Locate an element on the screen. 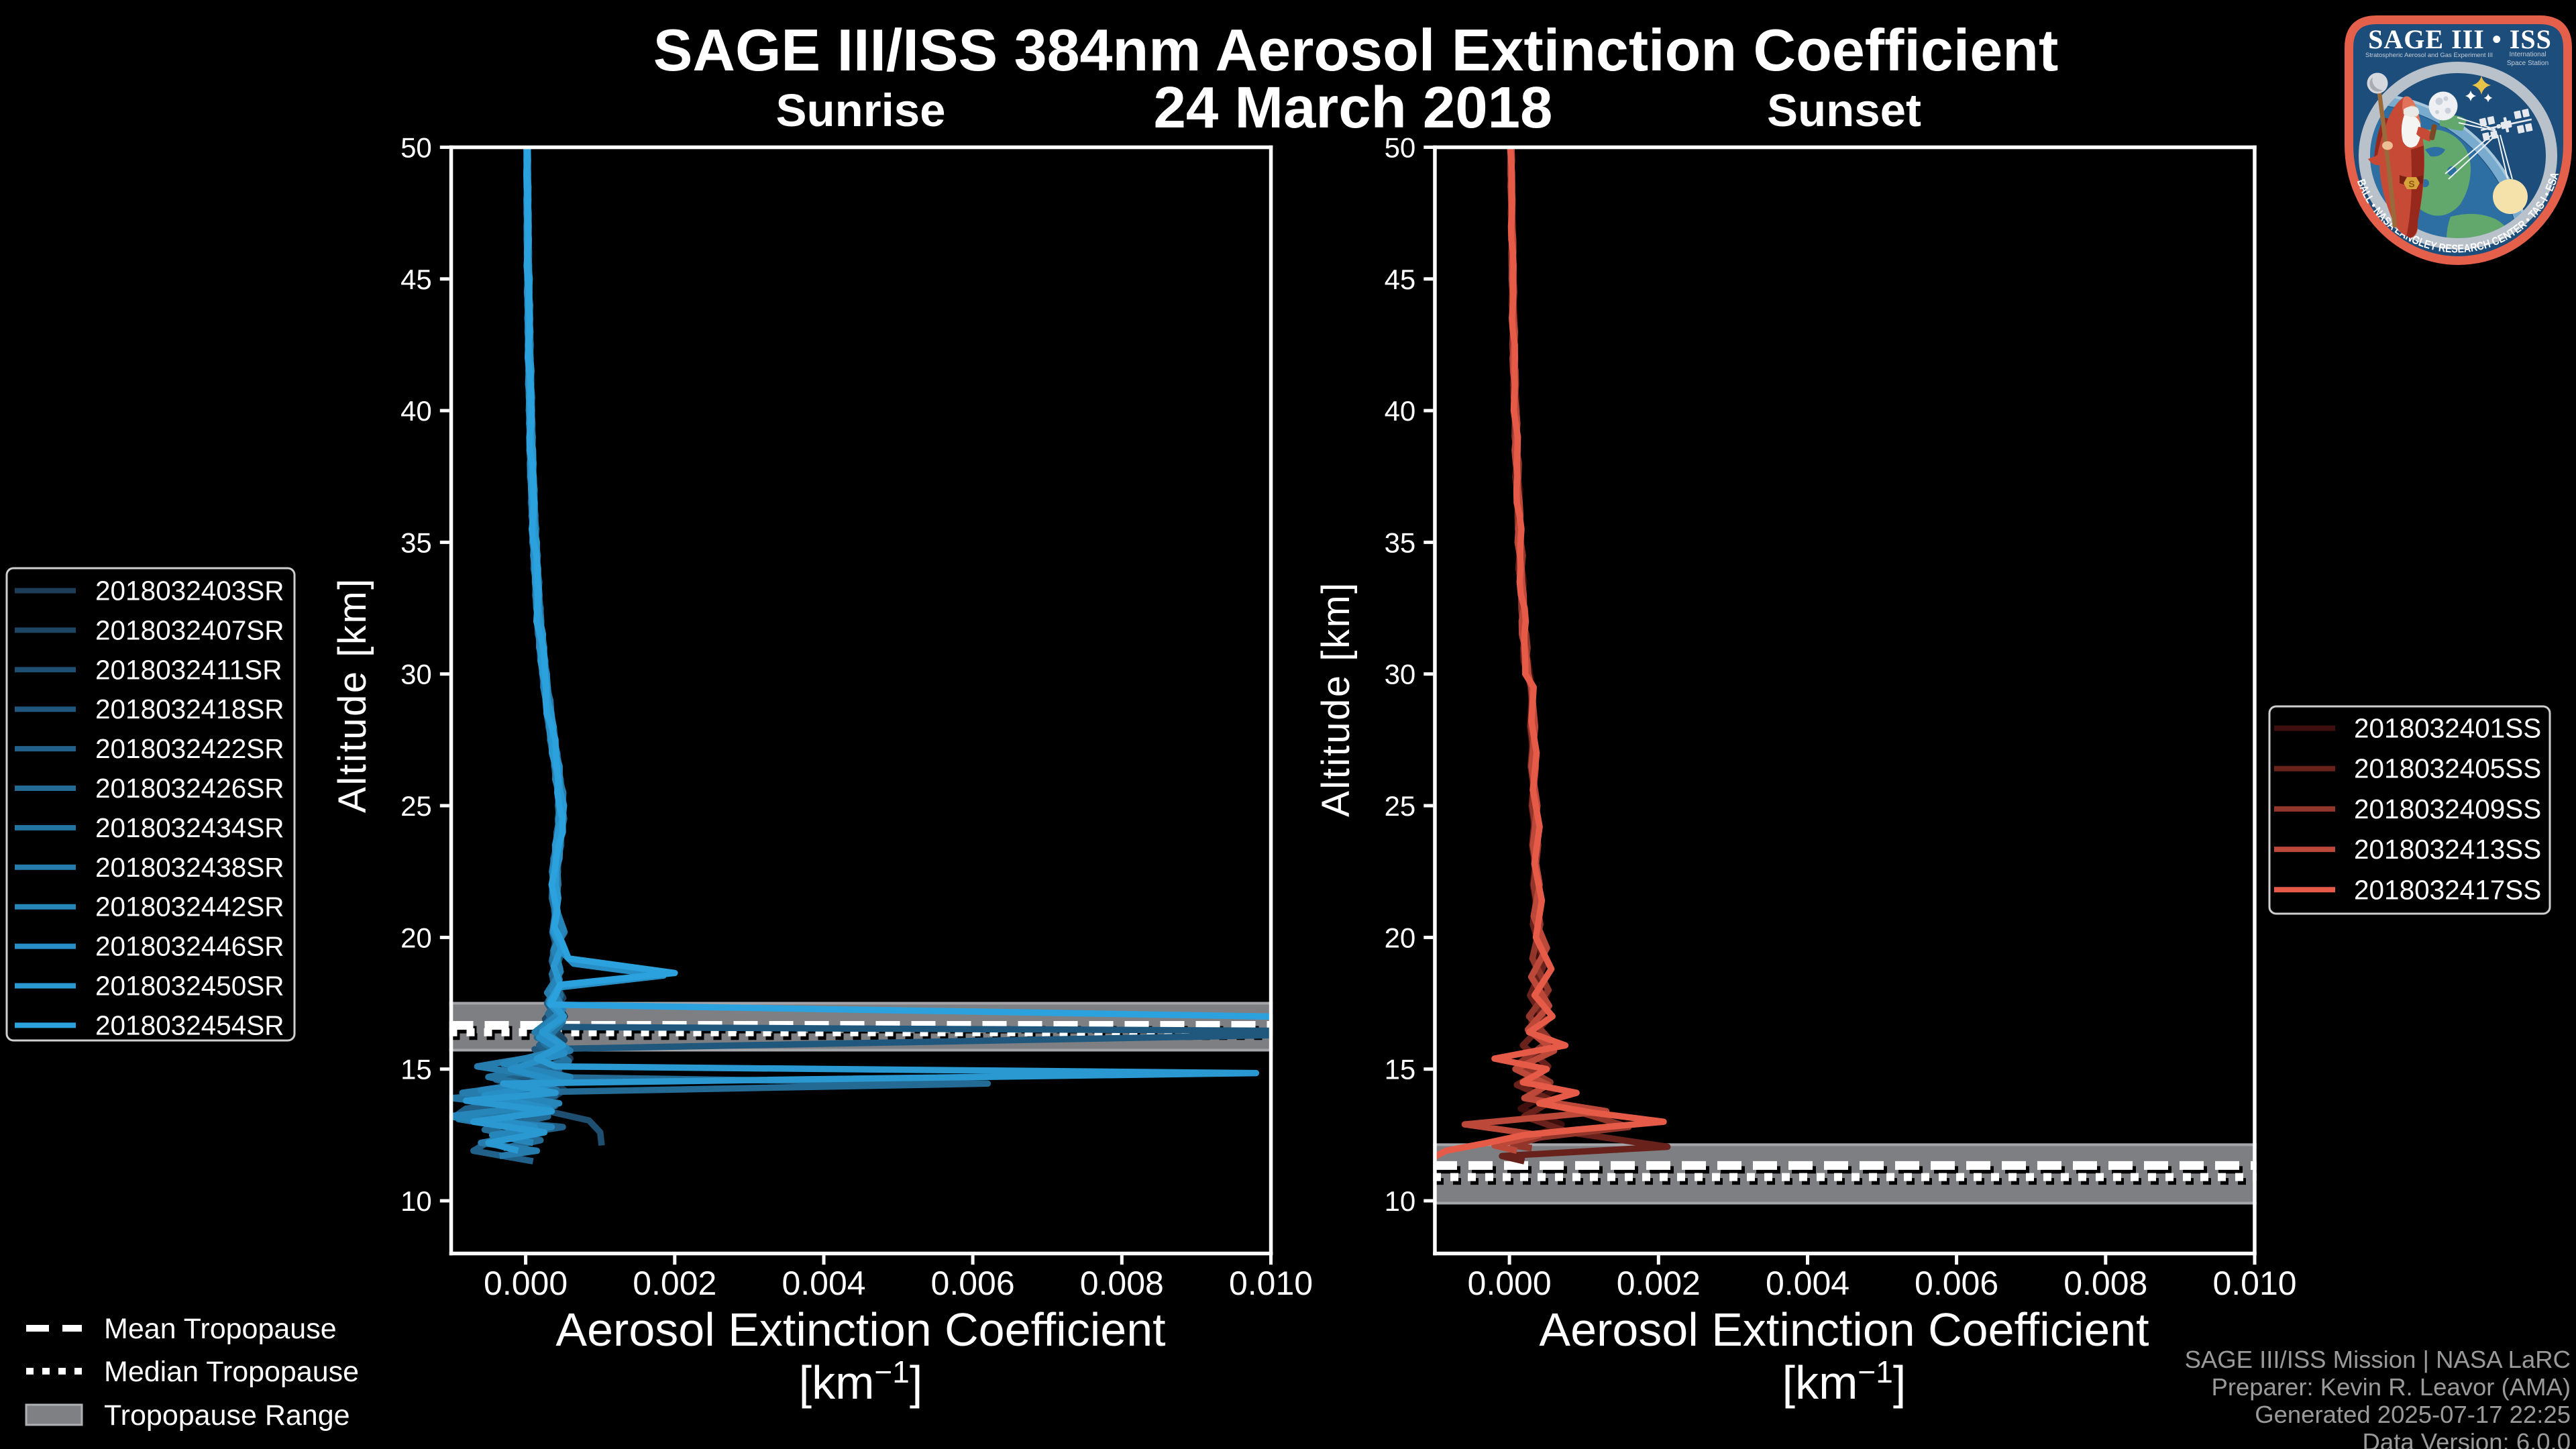 The width and height of the screenshot is (2576, 1449). svg-text: Generated 2025-07-17 22:25 is located at coordinates (2413, 1414).